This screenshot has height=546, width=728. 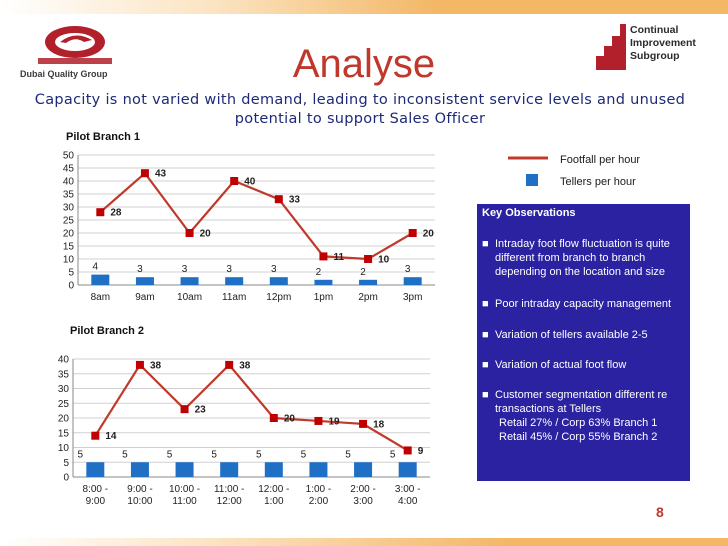 I want to click on observation-item: ■ Poor intraday capacity management, so click(x=585, y=304).